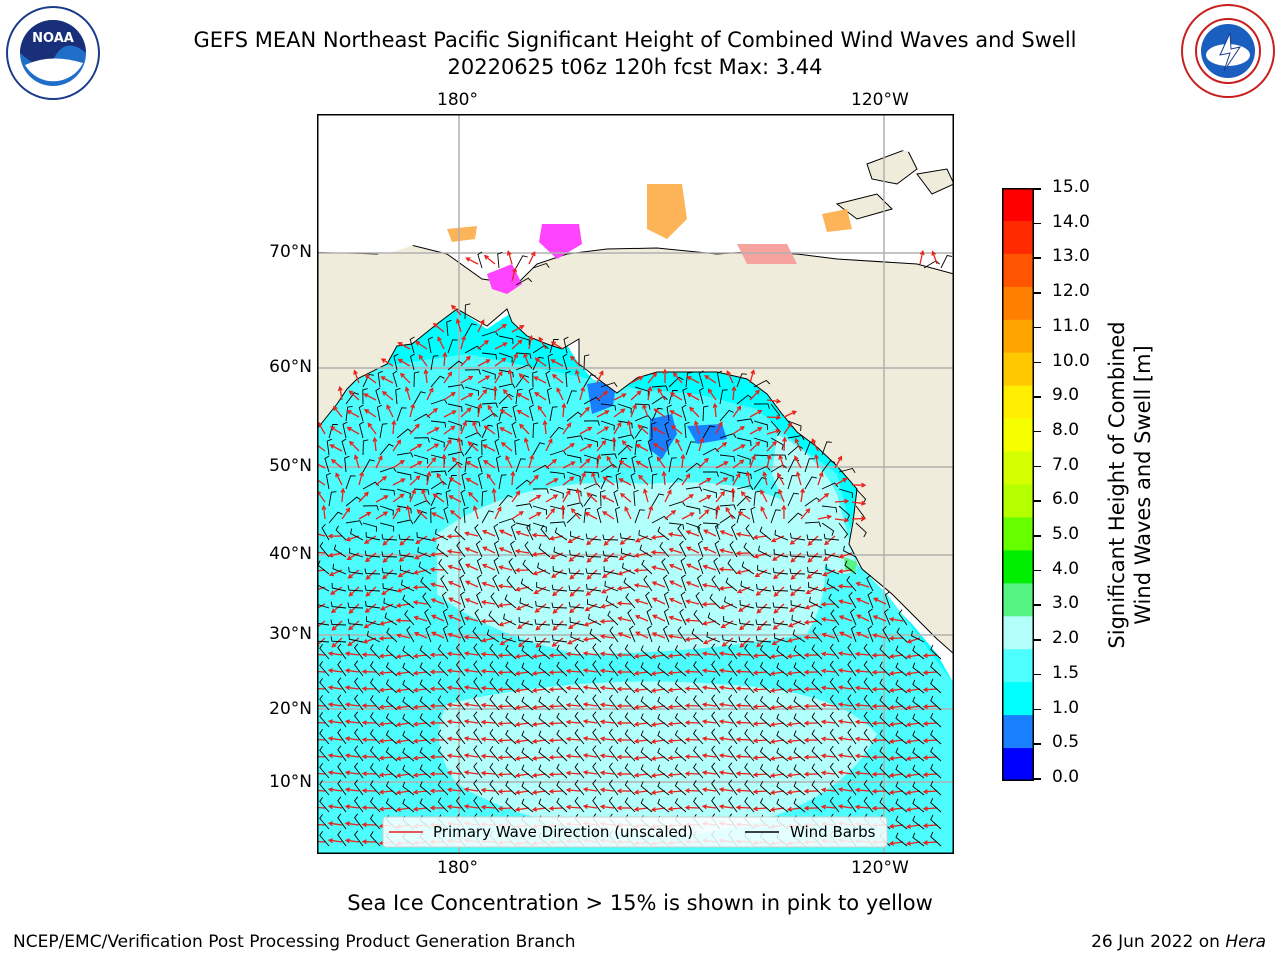 This screenshot has width=1280, height=960. What do you see at coordinates (290, 466) in the screenshot?
I see `lat-label-50n: 50°N` at bounding box center [290, 466].